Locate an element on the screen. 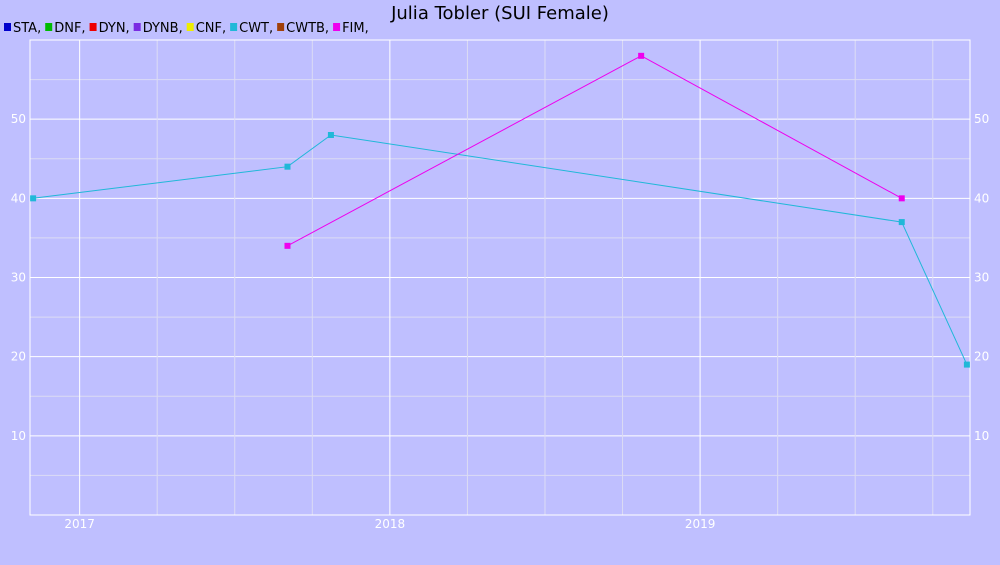 The width and height of the screenshot is (1000, 565). y-tick-label-left: 10 is located at coordinates (18, 436).